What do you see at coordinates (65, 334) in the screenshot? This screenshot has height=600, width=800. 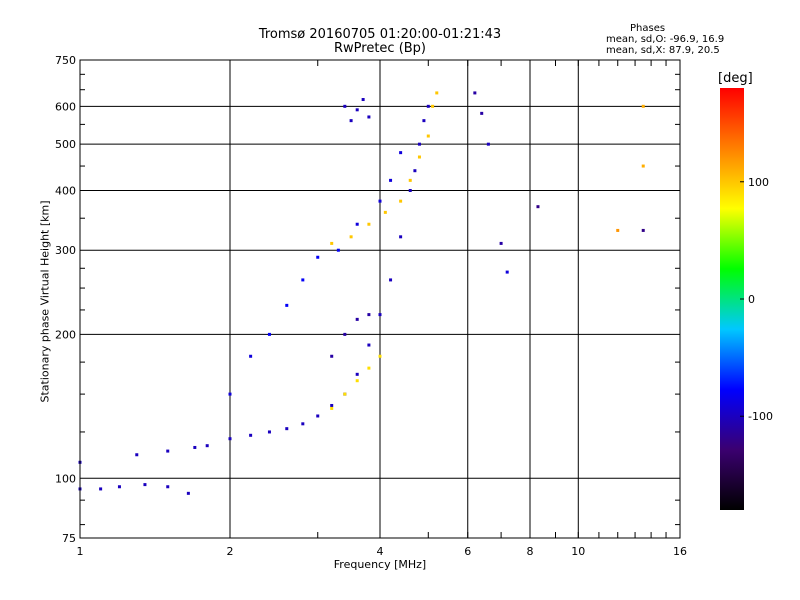 I see `y-tick-label: 200` at bounding box center [65, 334].